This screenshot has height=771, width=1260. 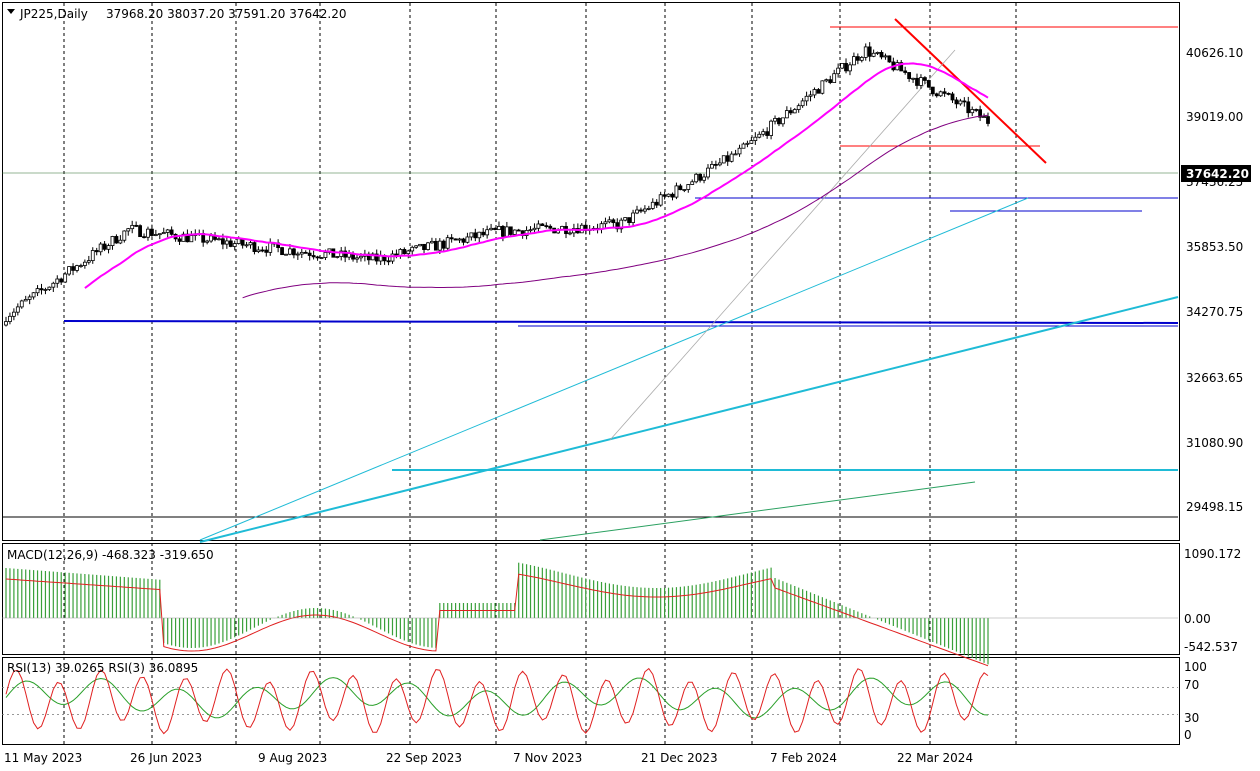 I want to click on macd-panel, so click(x=591, y=599).